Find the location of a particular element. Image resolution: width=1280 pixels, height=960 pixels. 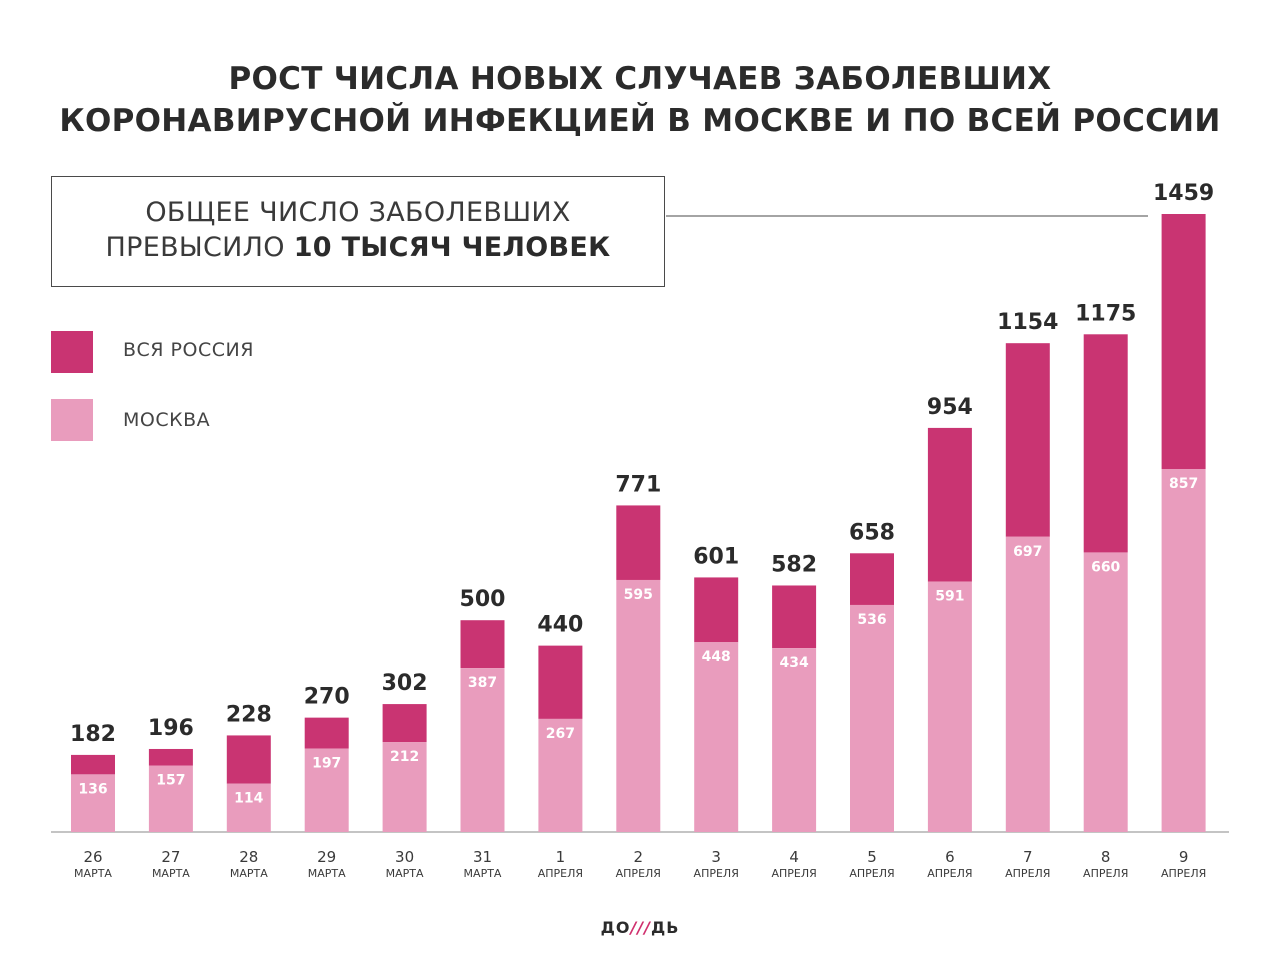

x-tick-day-label: 31 is located at coordinates (482, 857).